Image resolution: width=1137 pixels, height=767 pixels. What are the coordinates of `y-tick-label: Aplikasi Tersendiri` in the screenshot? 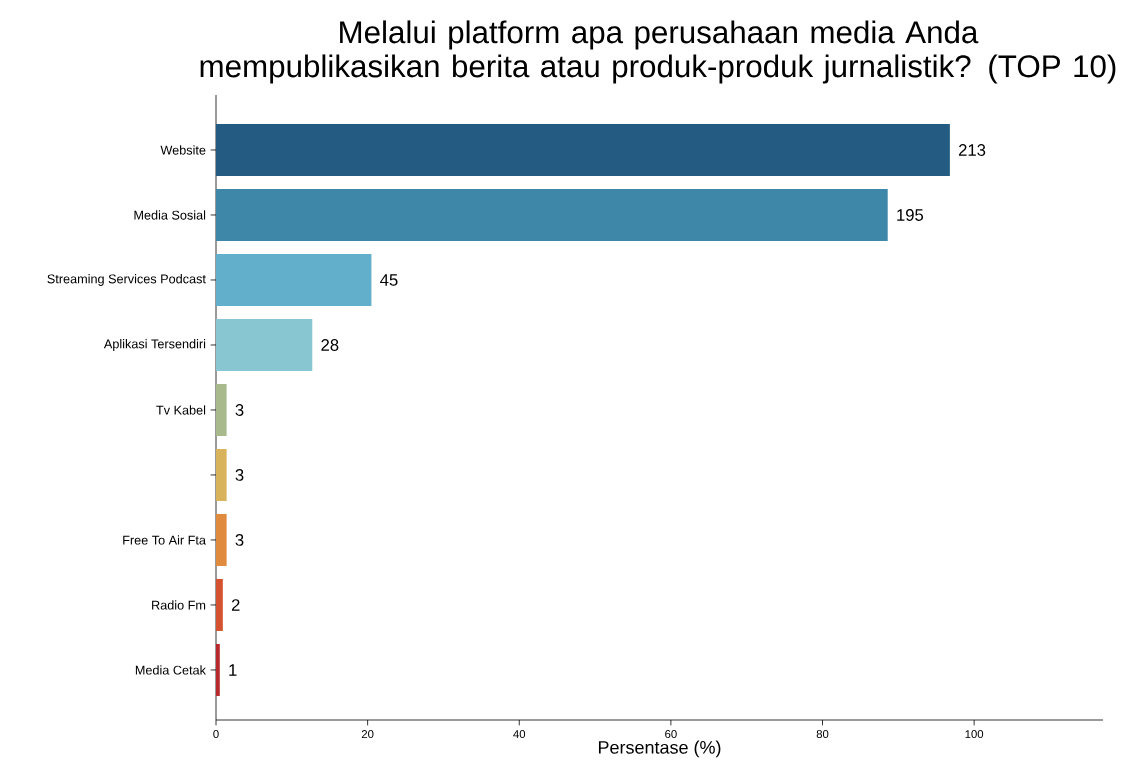 It's located at (154, 345).